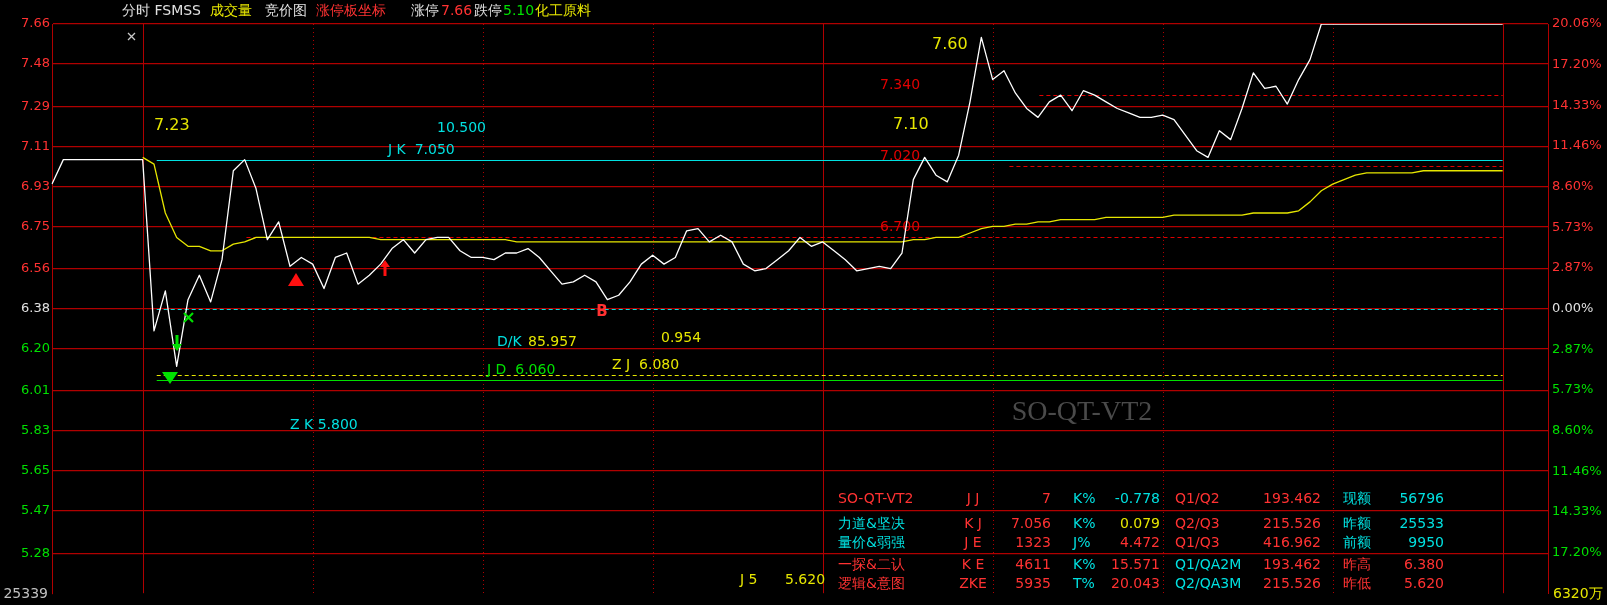 The image size is (1607, 605). What do you see at coordinates (1139, 541) in the screenshot?
I see `annotation: 4.472` at bounding box center [1139, 541].